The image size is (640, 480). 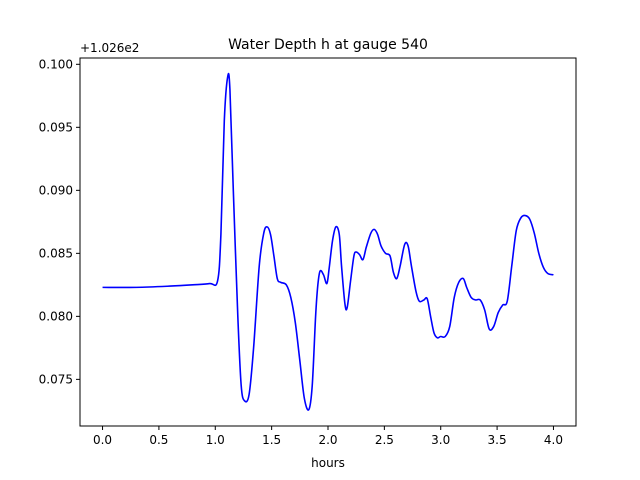 I want to click on x-tick-label: 3.0, so click(x=440, y=440).